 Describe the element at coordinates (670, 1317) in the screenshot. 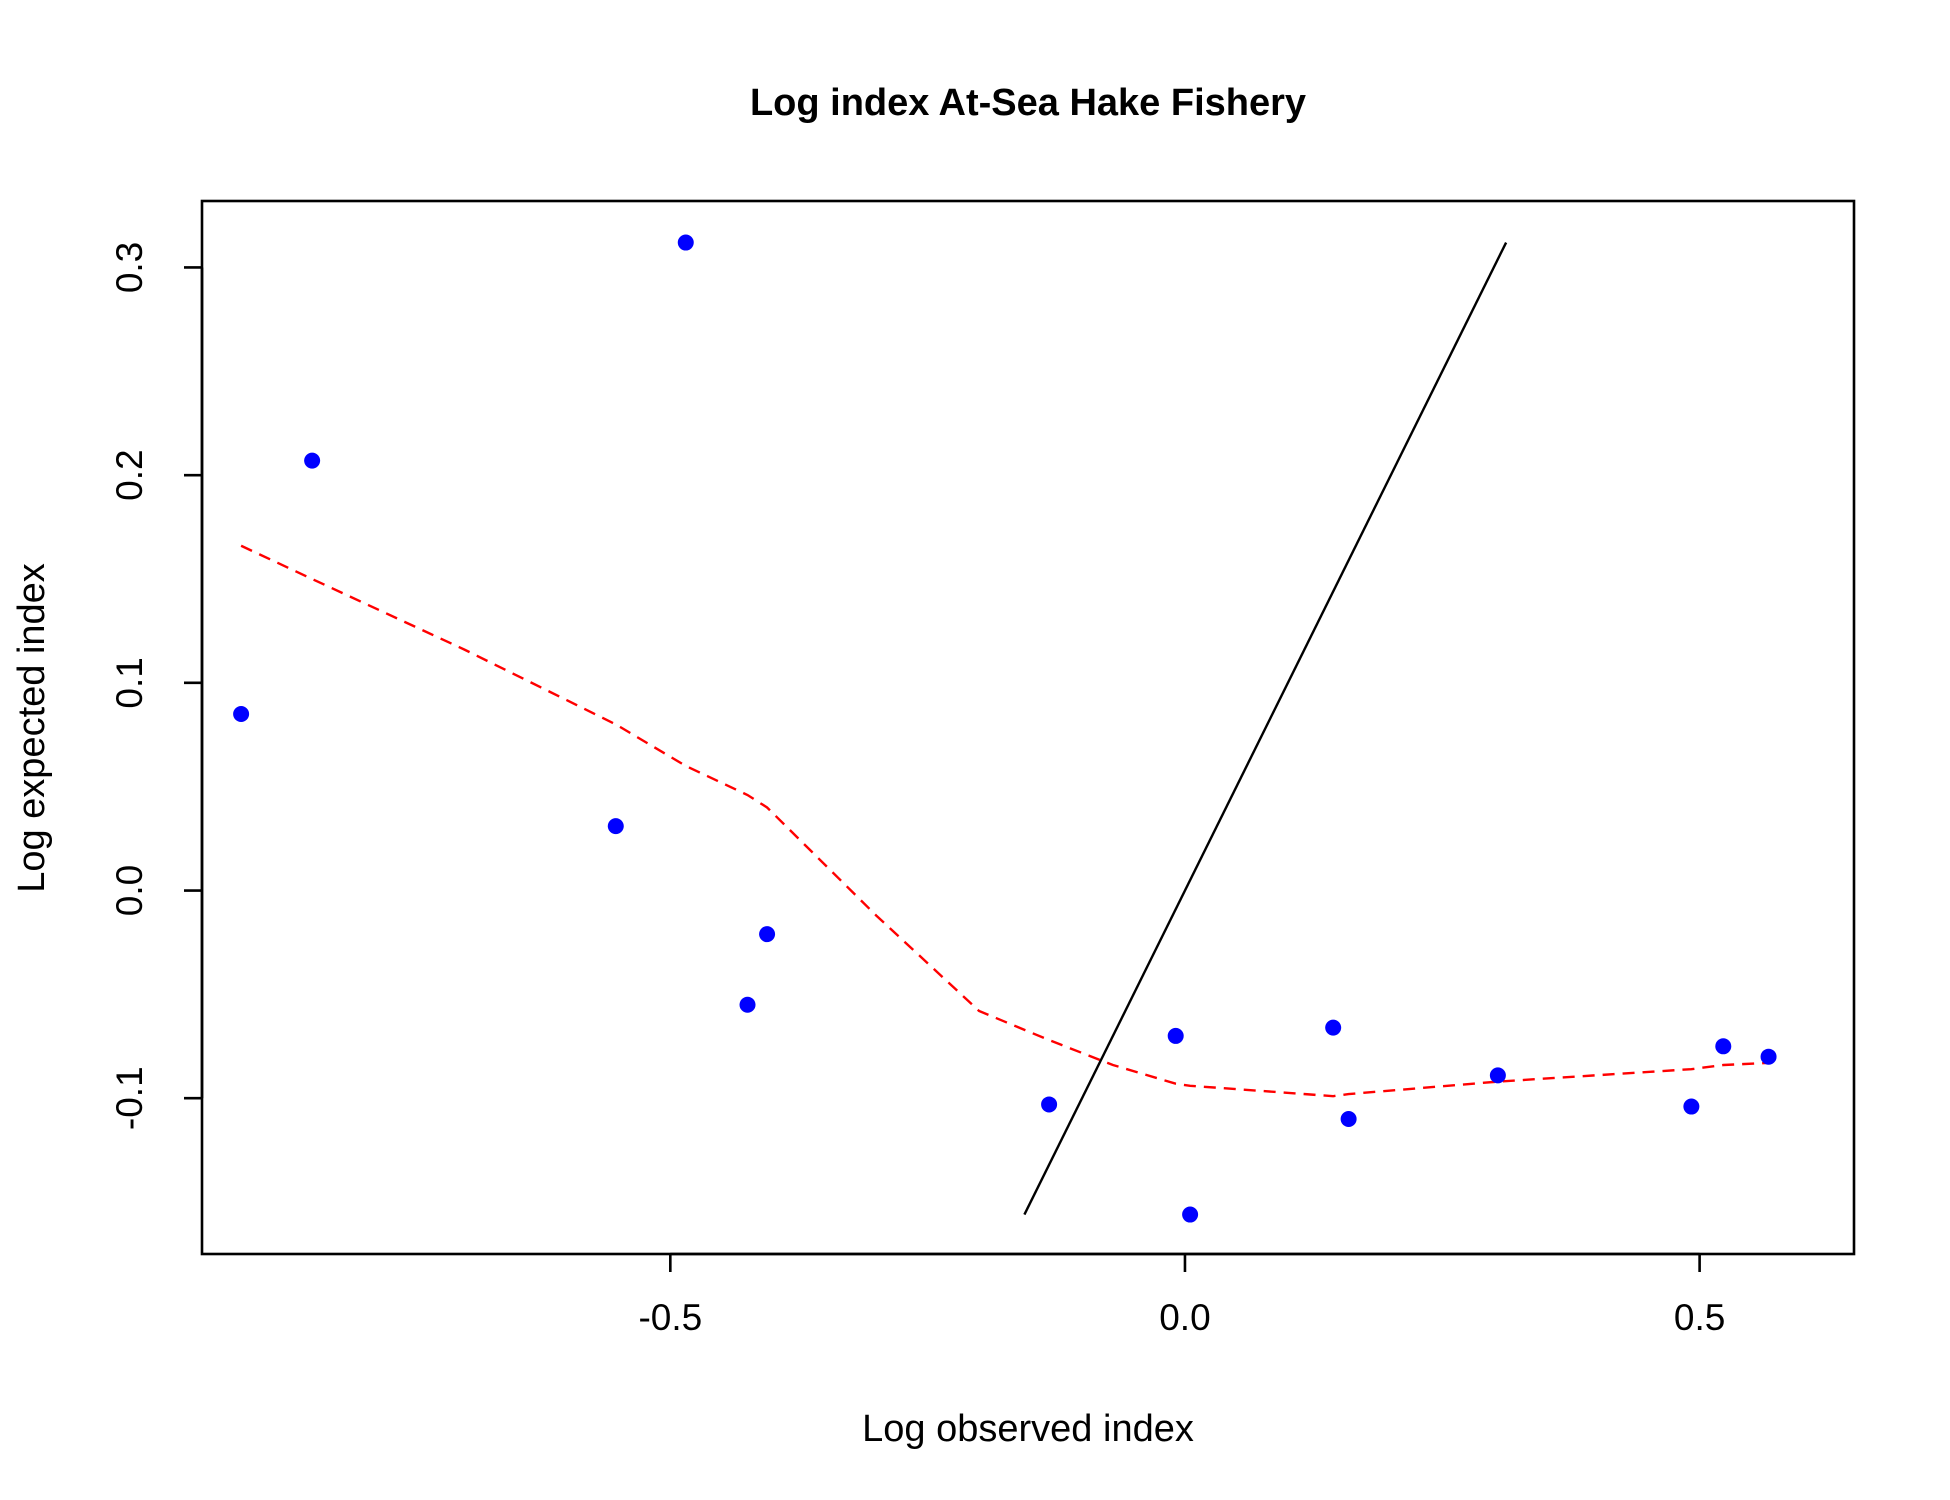

I see `x-tick-label: -0.5` at that location.